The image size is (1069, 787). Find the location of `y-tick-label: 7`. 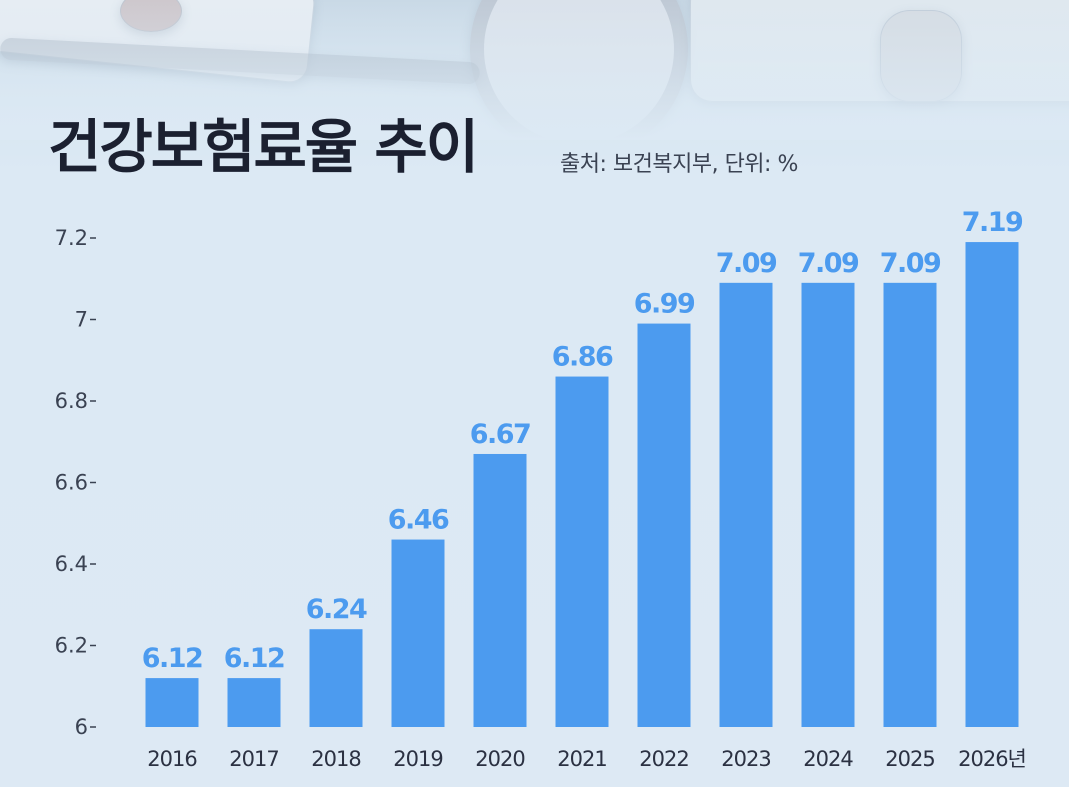

y-tick-label: 7 is located at coordinates (81, 320).